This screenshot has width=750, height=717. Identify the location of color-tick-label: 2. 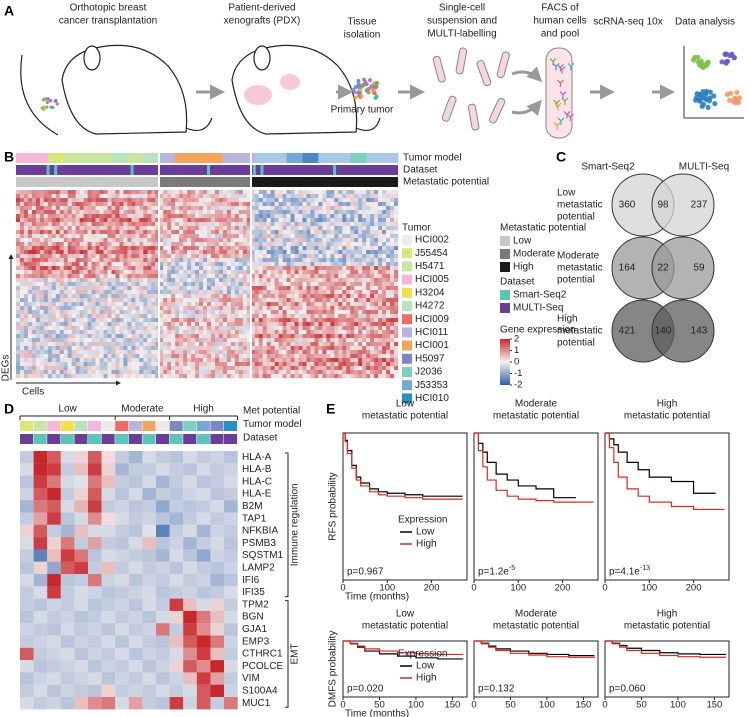
(516, 339).